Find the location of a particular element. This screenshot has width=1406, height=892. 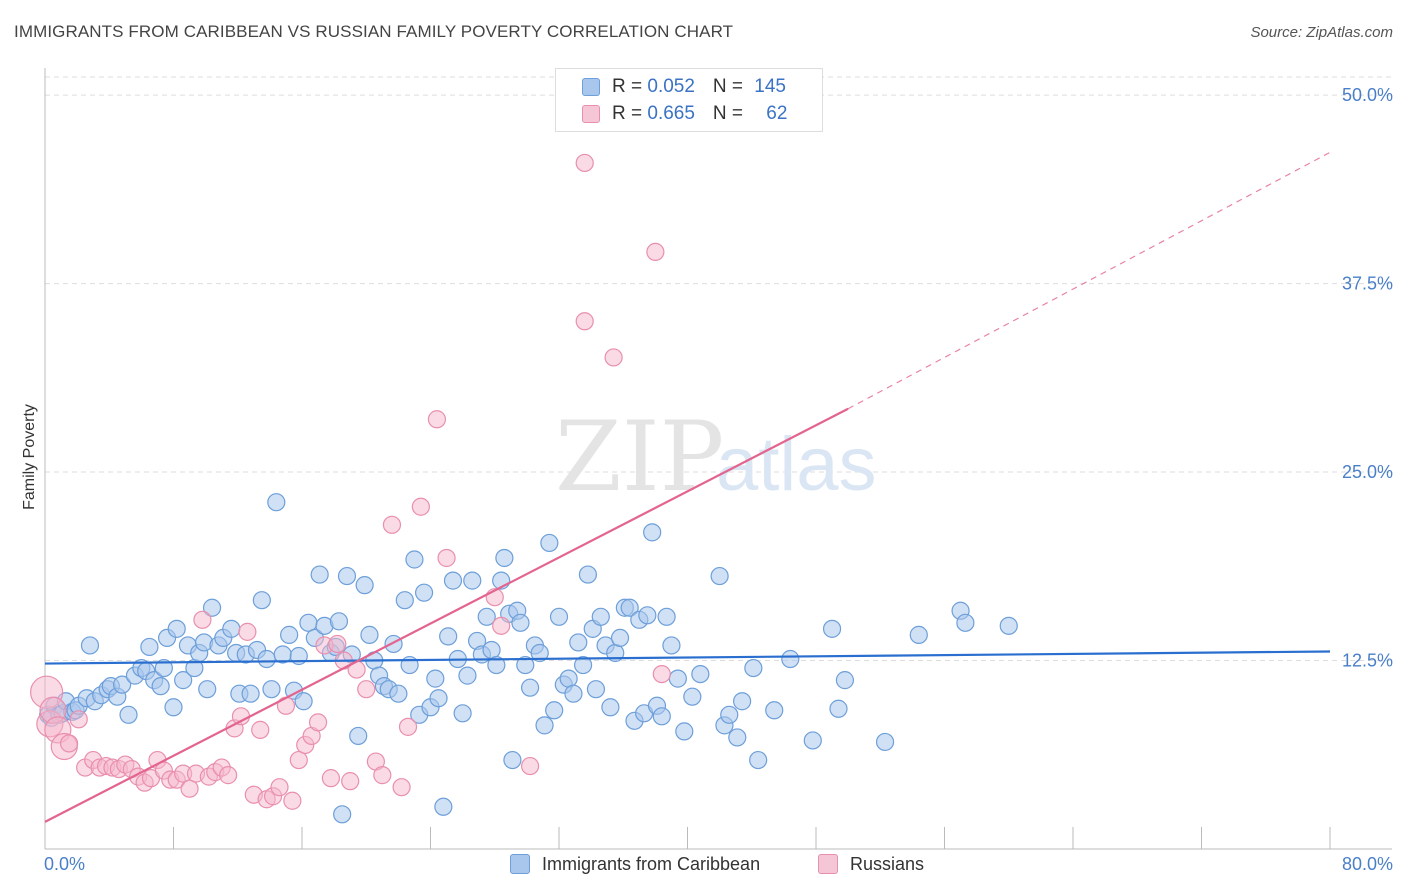

x-tick-label: 0.0% is located at coordinates (64, 864).